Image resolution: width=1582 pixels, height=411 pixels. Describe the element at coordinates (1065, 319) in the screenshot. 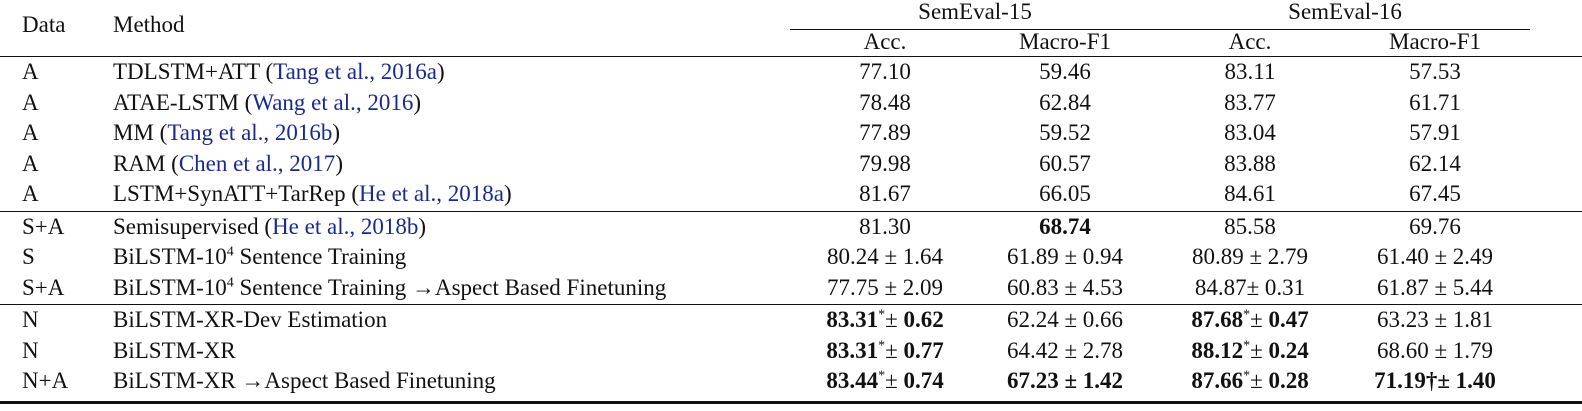

I see `value-cell: 62.24 ± 0.66` at that location.